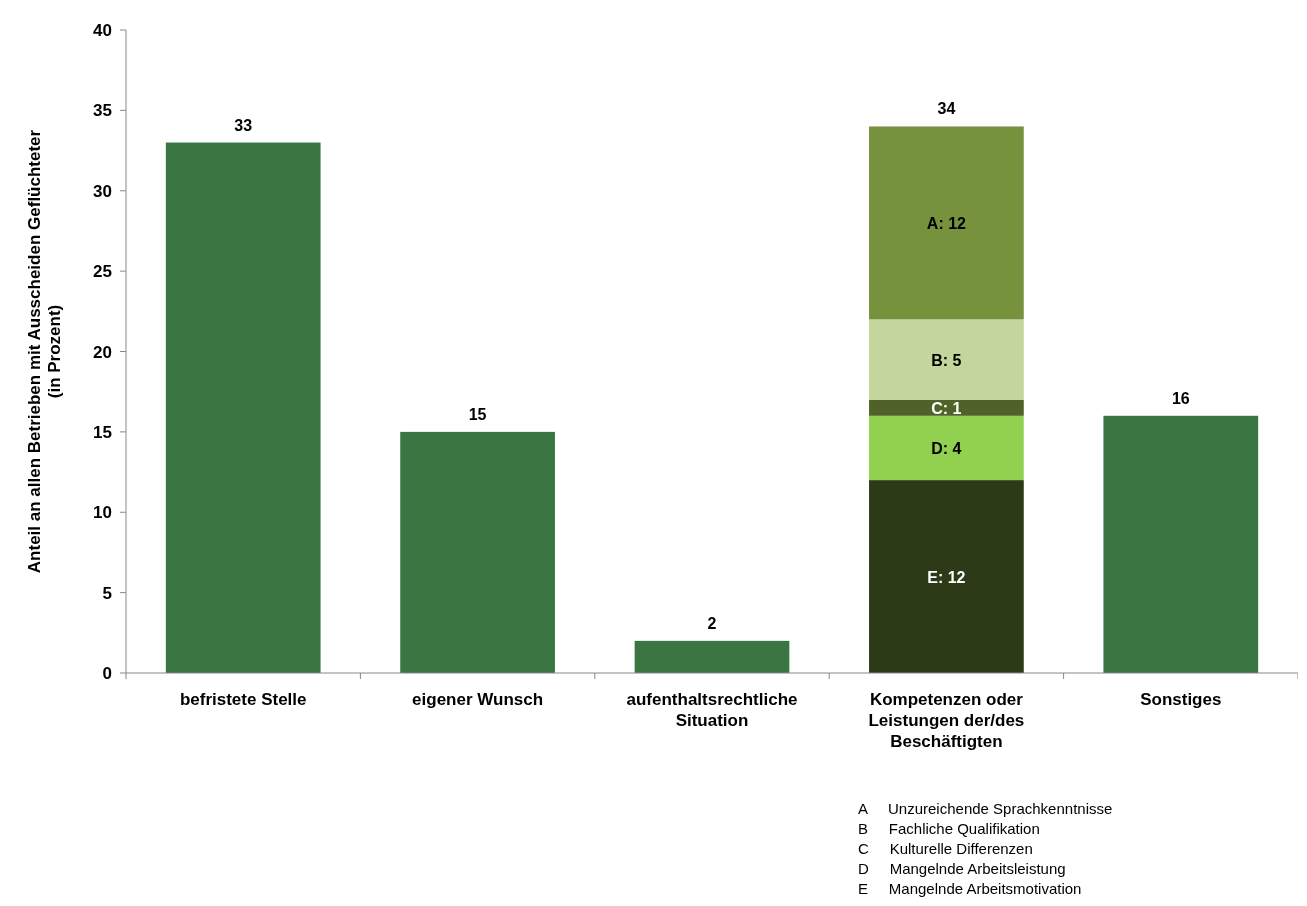 The height and width of the screenshot is (906, 1307). I want to click on x-tick-label: befristete Stelle, so click(243, 699).